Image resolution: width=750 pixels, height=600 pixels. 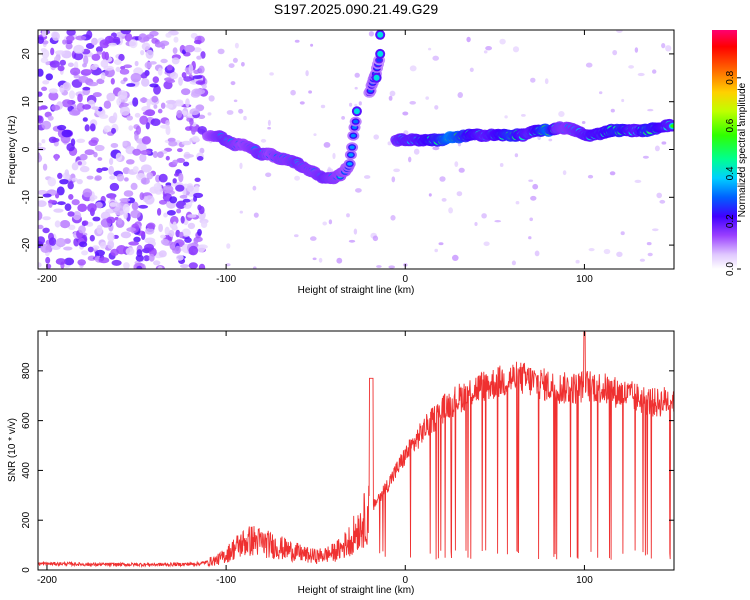 I want to click on y-tick-label: 800, so click(x=26, y=370).